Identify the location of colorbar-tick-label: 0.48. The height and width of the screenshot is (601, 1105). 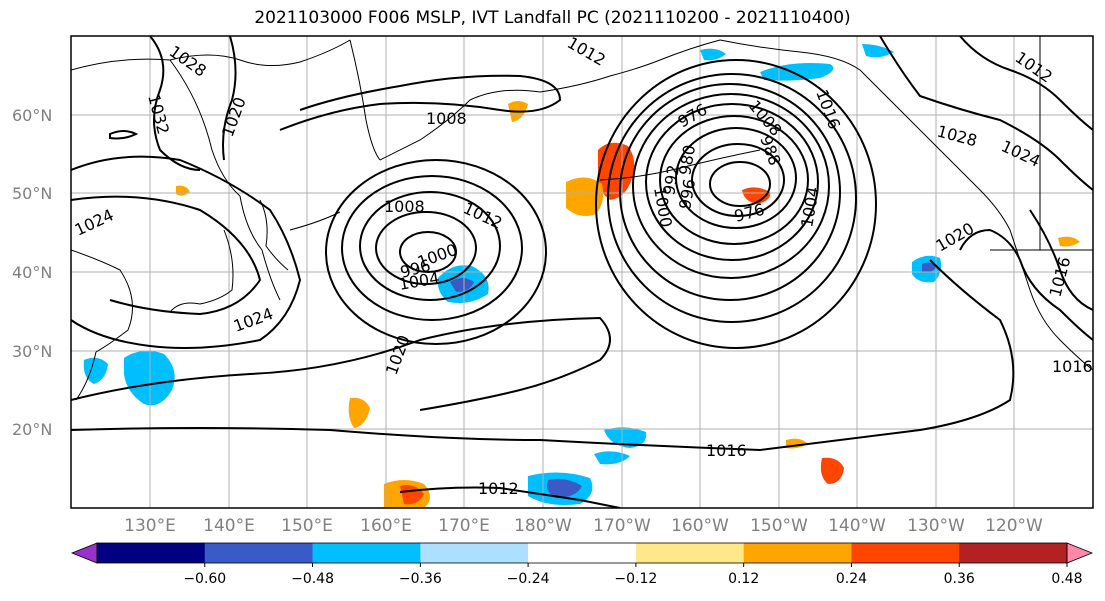
(1066, 579).